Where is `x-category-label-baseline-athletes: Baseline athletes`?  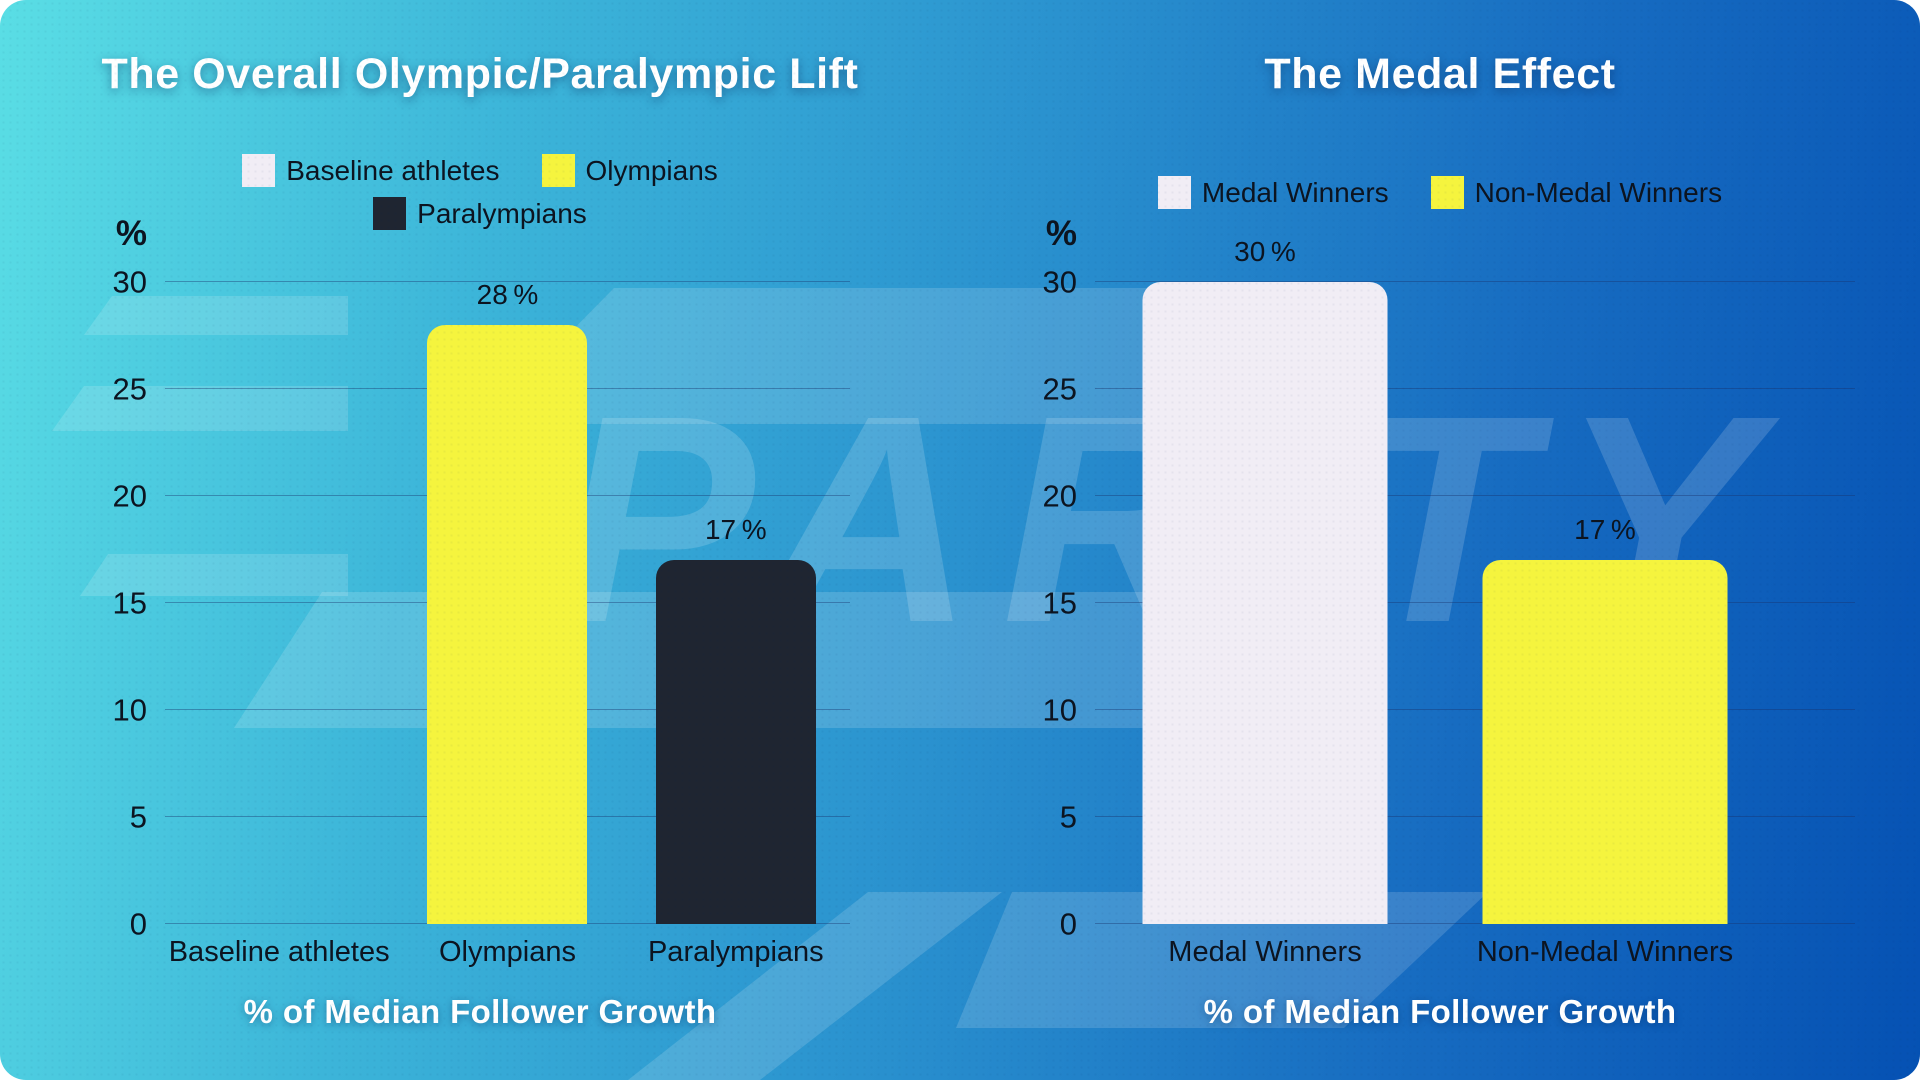 x-category-label-baseline-athletes: Baseline athletes is located at coordinates (279, 952).